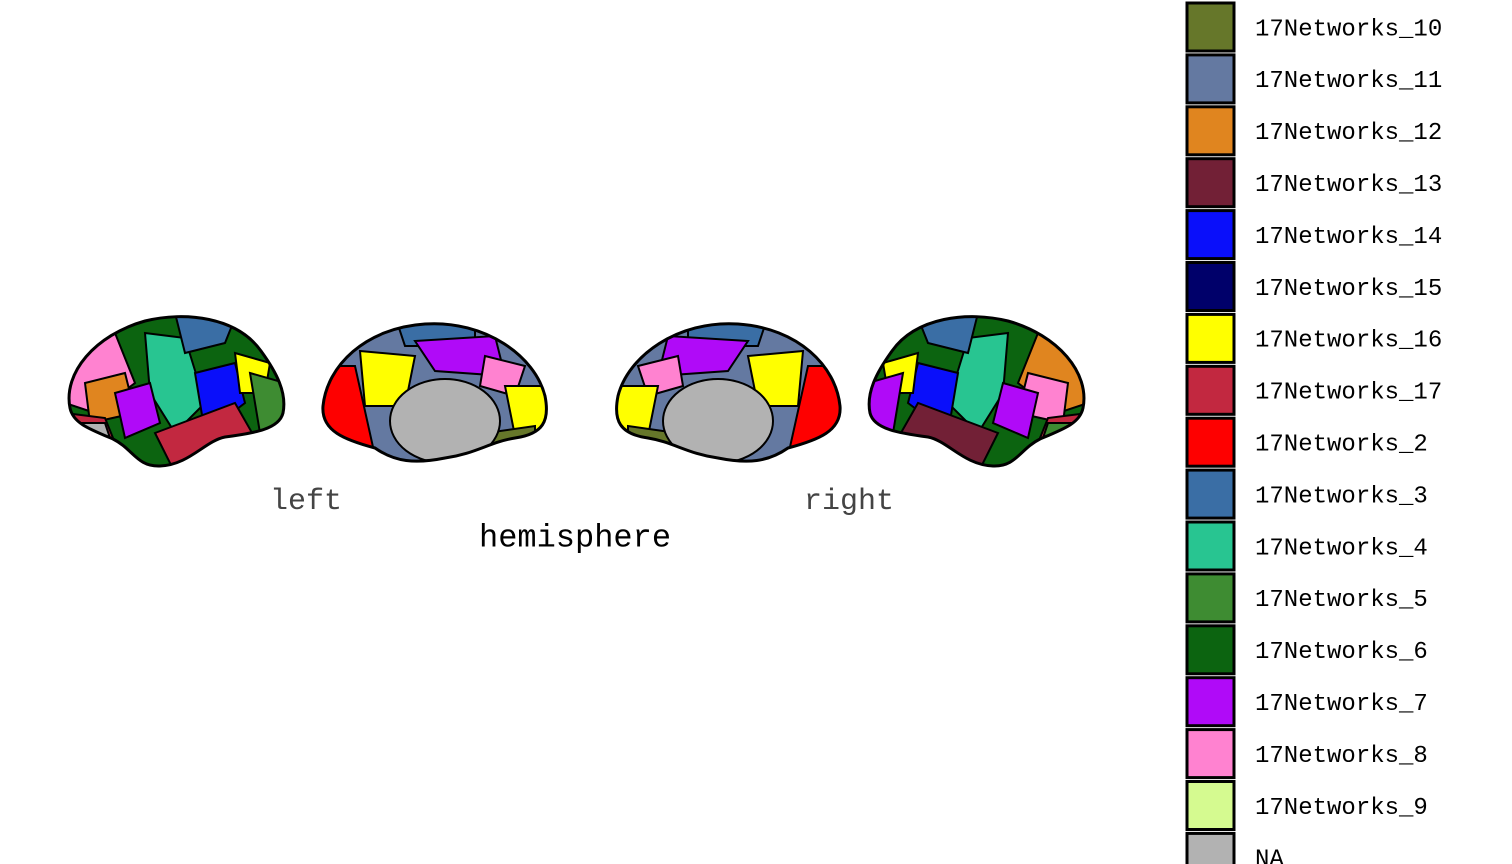 The width and height of the screenshot is (1512, 864). Describe the element at coordinates (434, 392) in the screenshot. I see `brain-left-medial` at that location.